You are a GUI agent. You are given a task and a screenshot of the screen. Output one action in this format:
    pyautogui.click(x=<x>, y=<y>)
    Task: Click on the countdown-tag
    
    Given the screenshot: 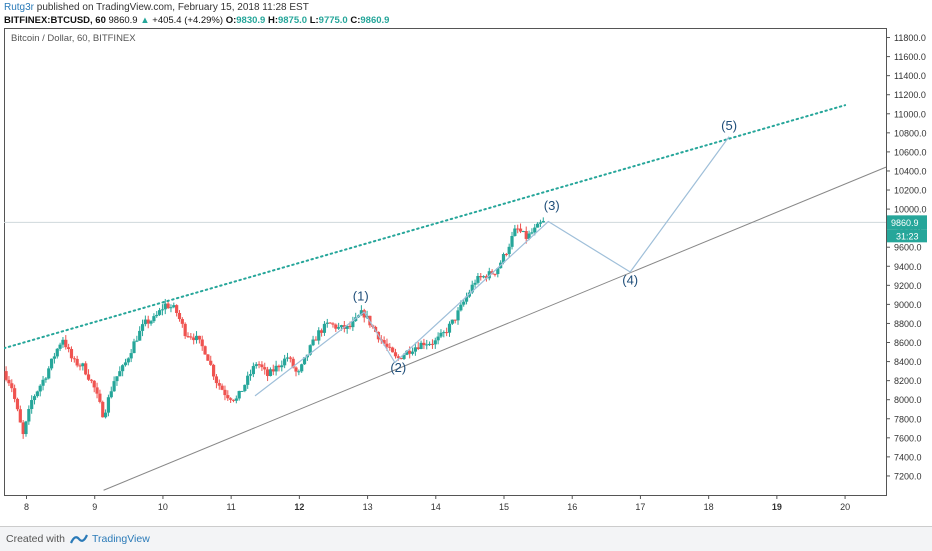 What is the action you would take?
    pyautogui.click(x=907, y=236)
    